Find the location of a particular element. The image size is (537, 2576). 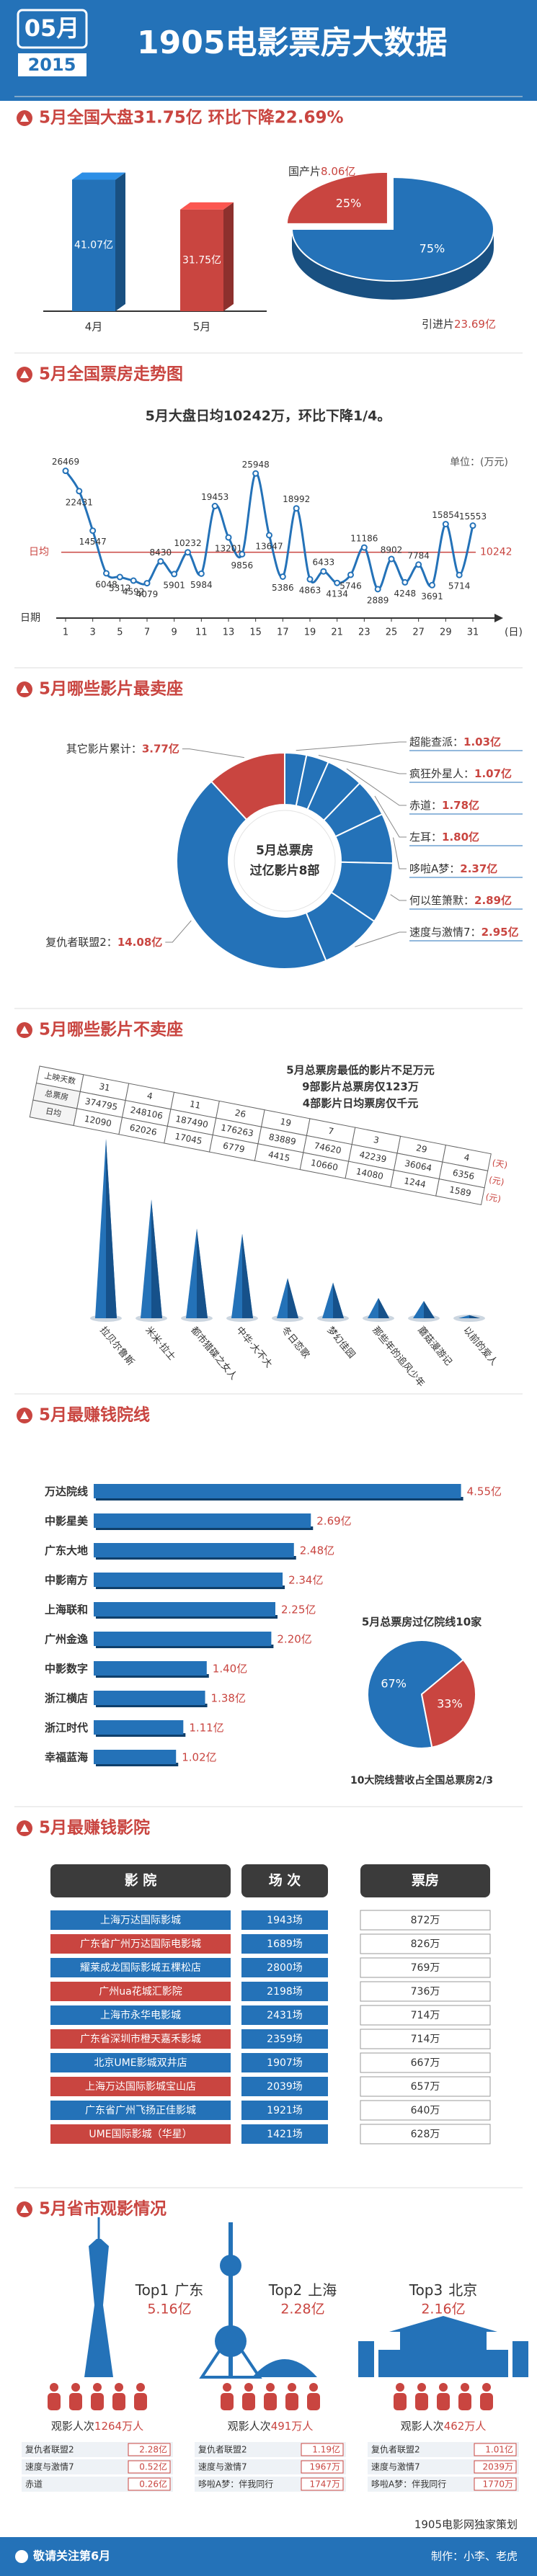

point-label: 3691 is located at coordinates (432, 596).